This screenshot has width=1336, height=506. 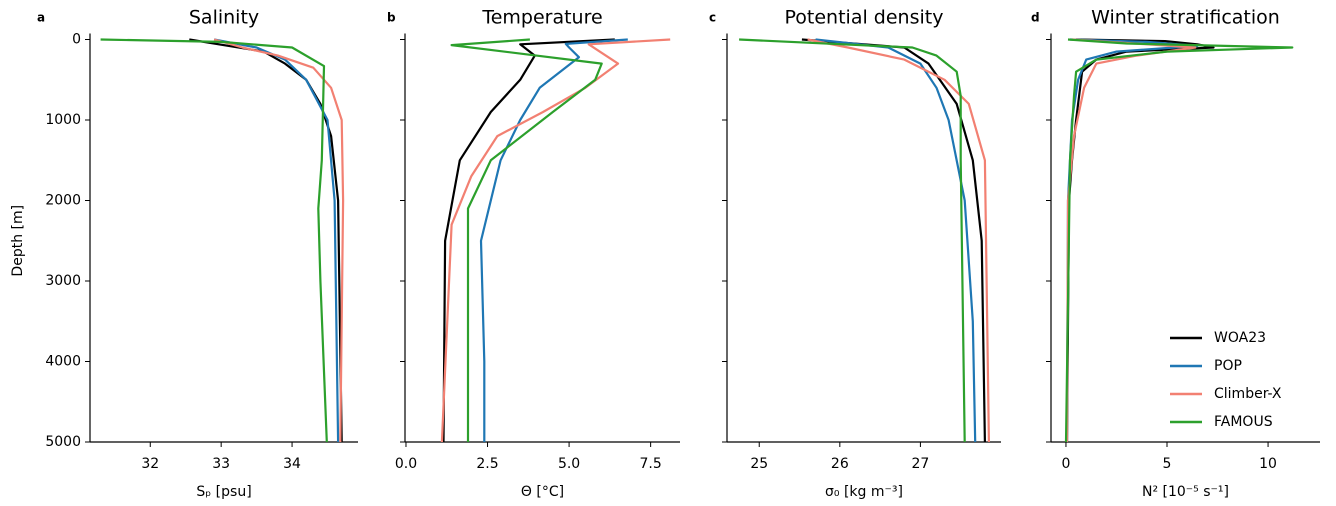 I want to click on legend-label: WOA23, so click(x=1240, y=338).